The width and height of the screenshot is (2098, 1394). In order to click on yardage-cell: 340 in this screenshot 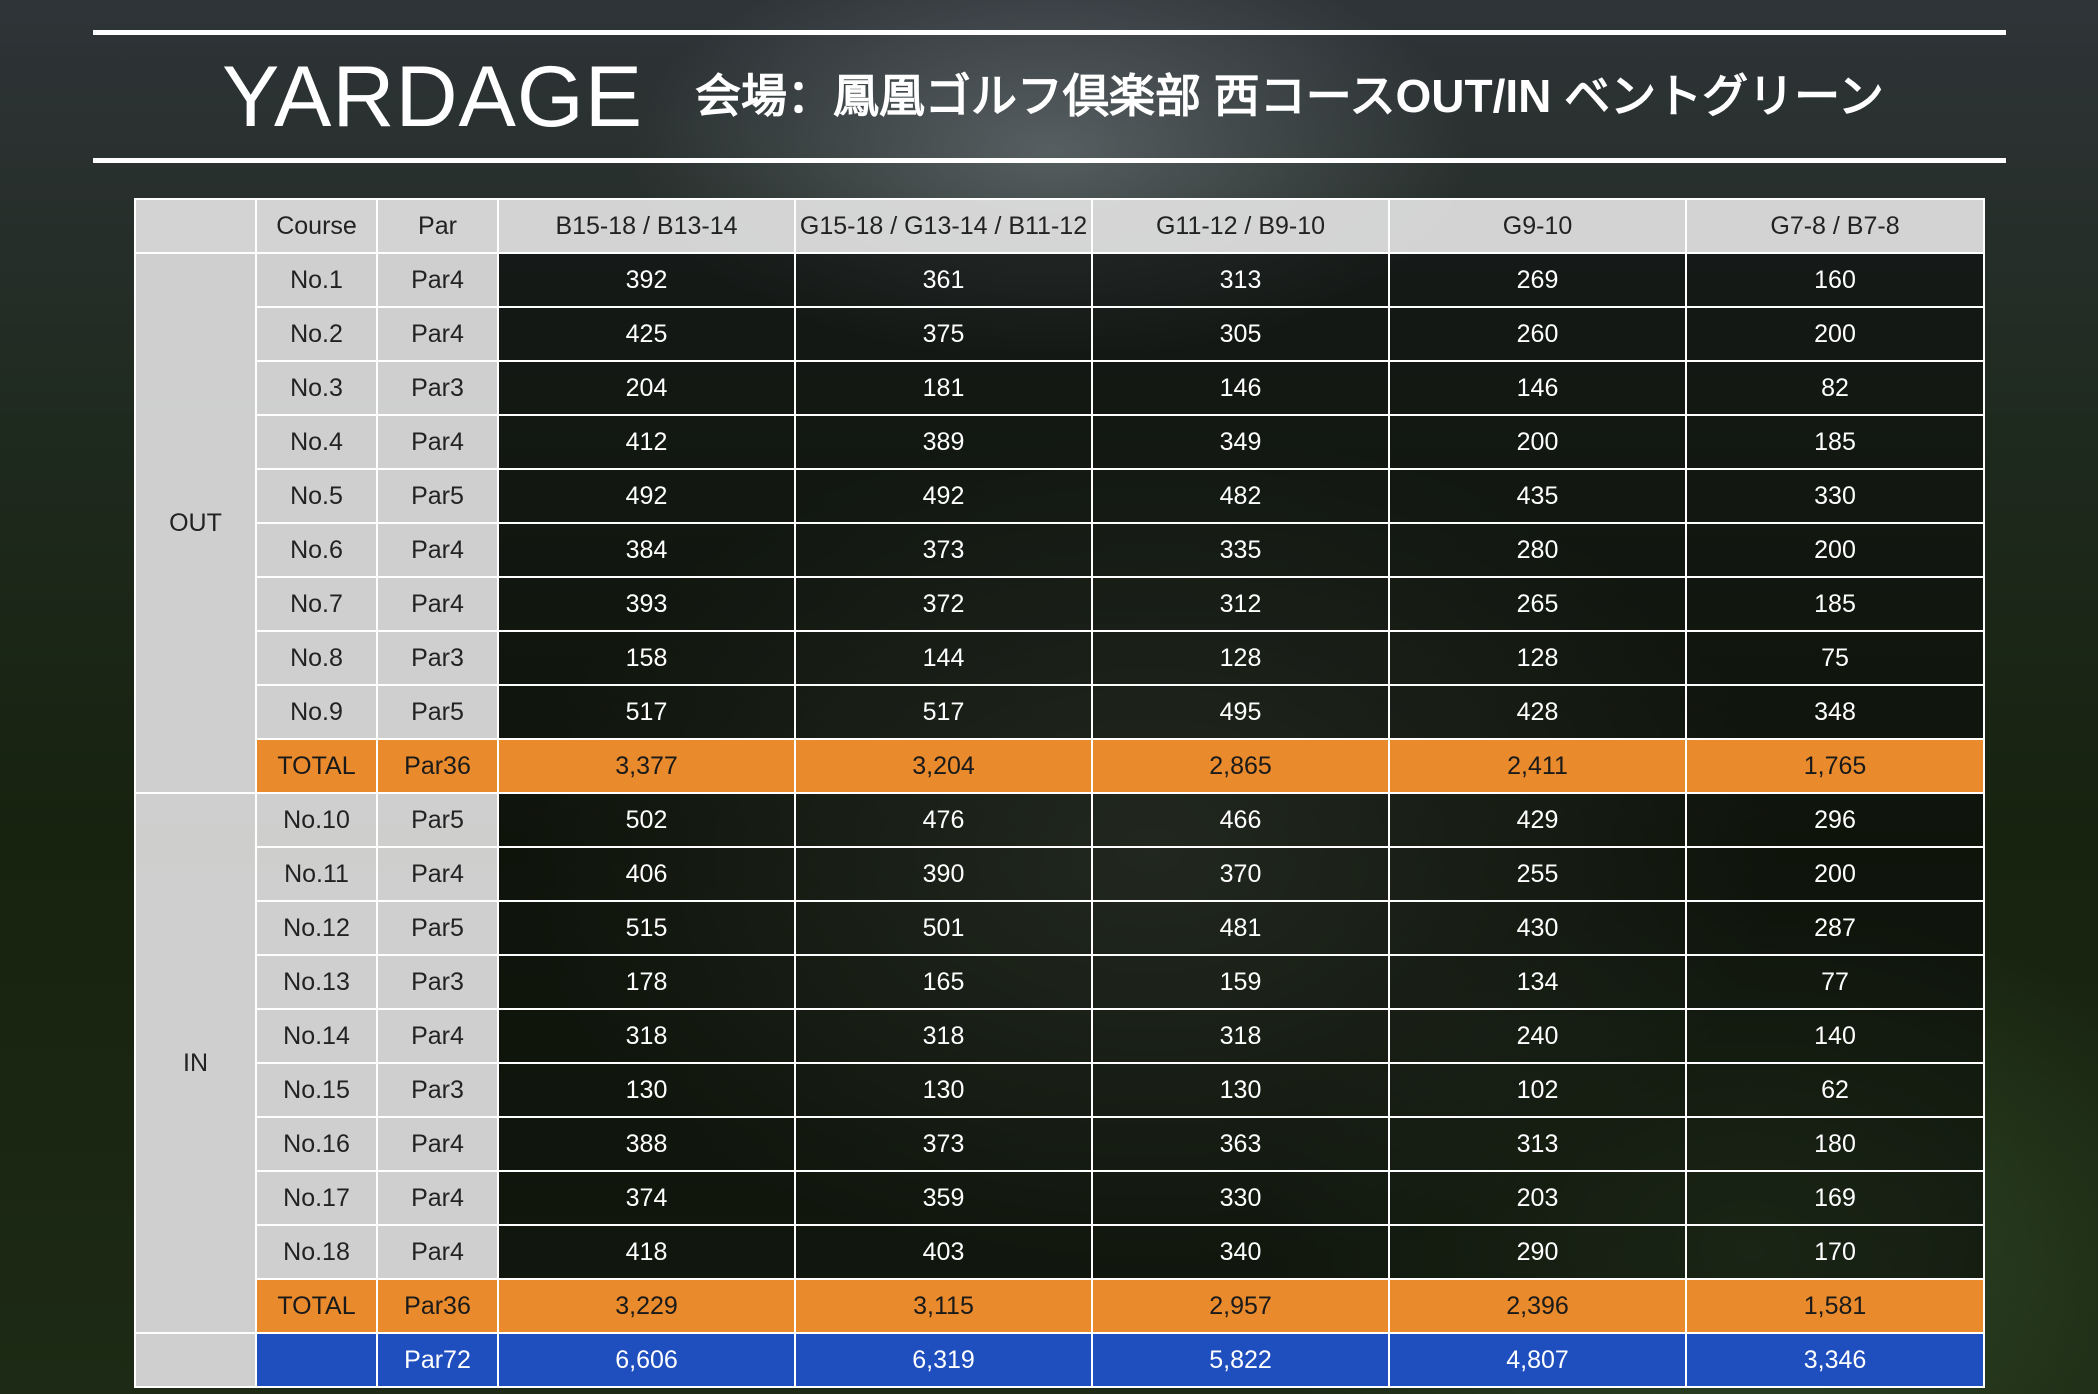, I will do `click(1240, 1252)`.